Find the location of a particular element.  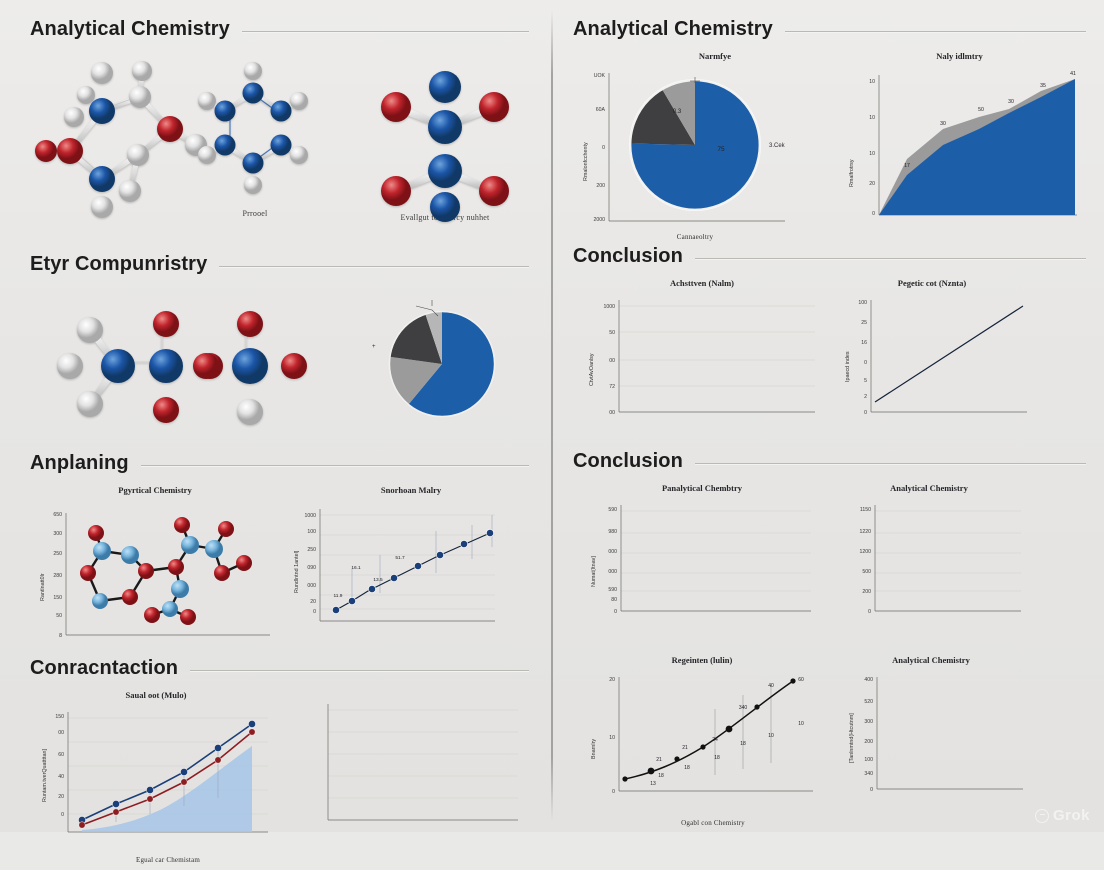

section-title-4: Conracntaction is located at coordinates (104, 668).